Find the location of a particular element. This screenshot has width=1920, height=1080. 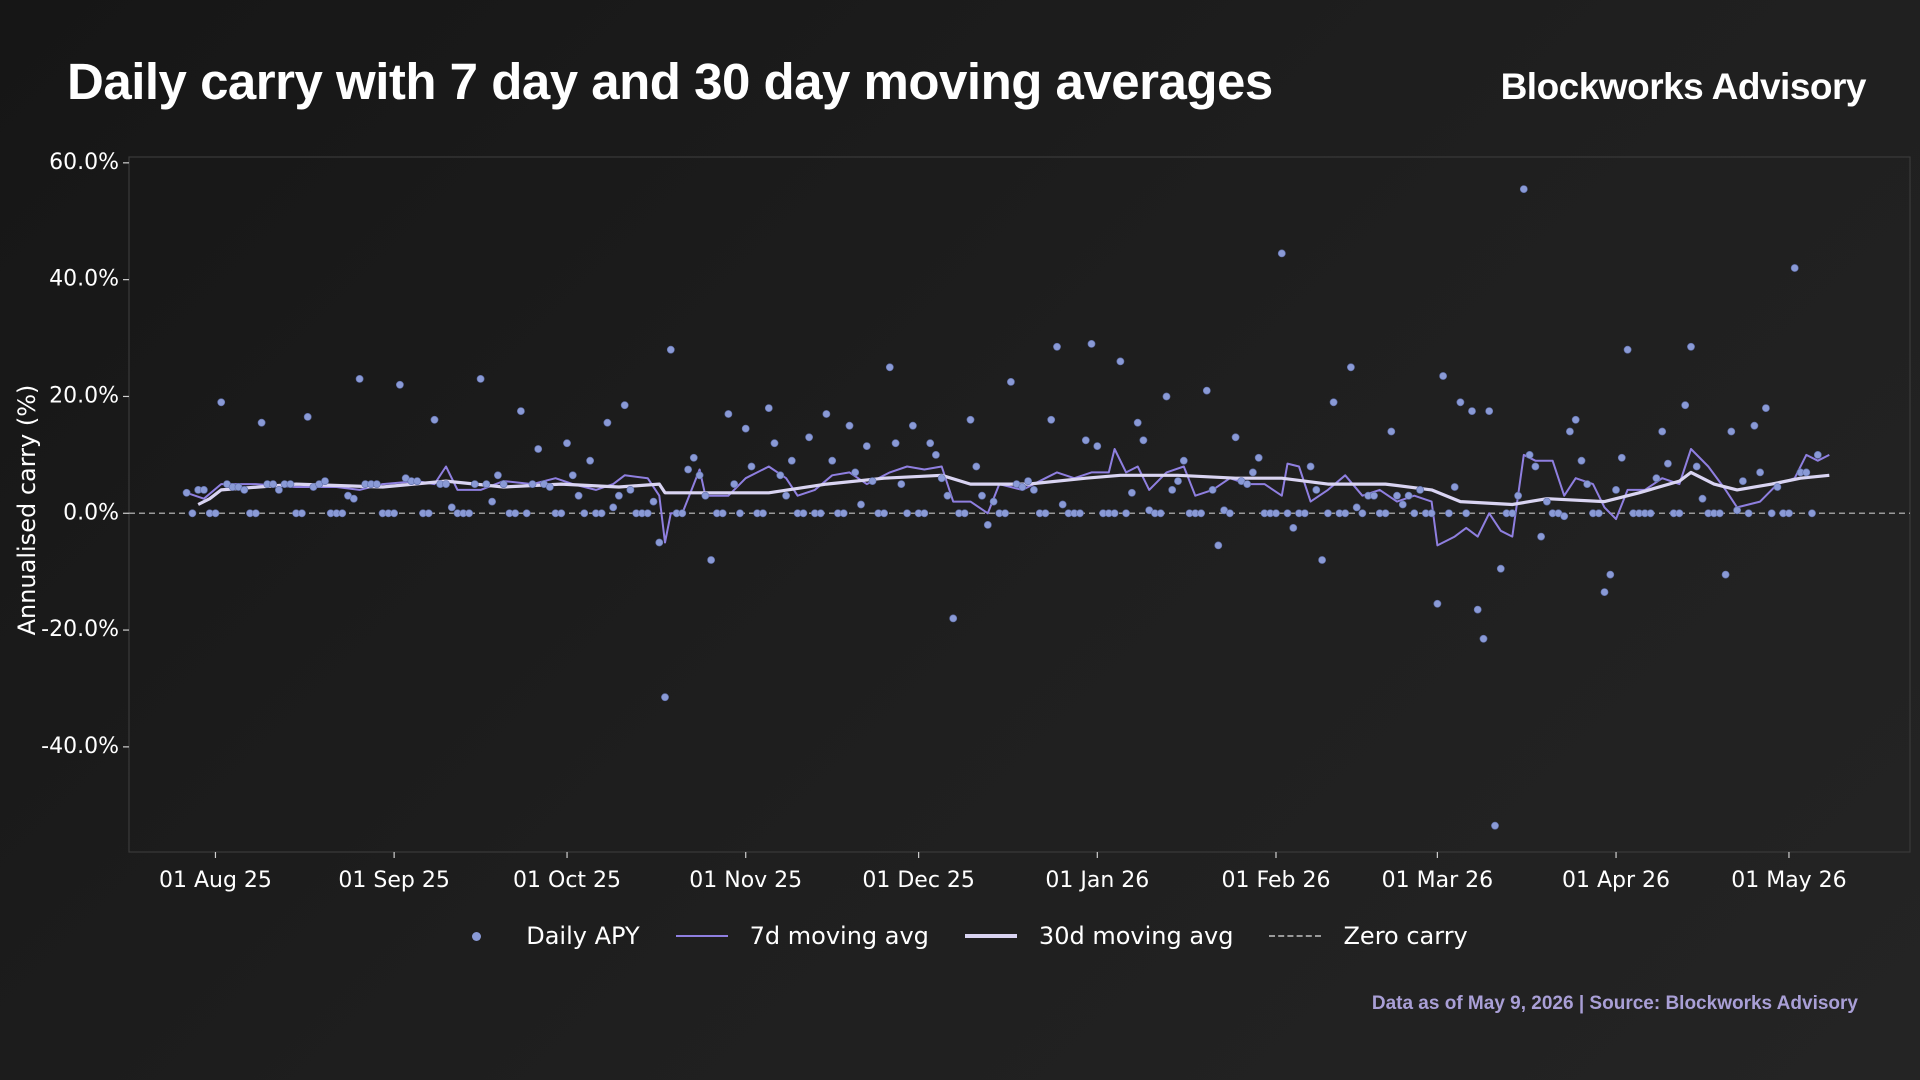

legend-marker-daily is located at coordinates (478, 936).